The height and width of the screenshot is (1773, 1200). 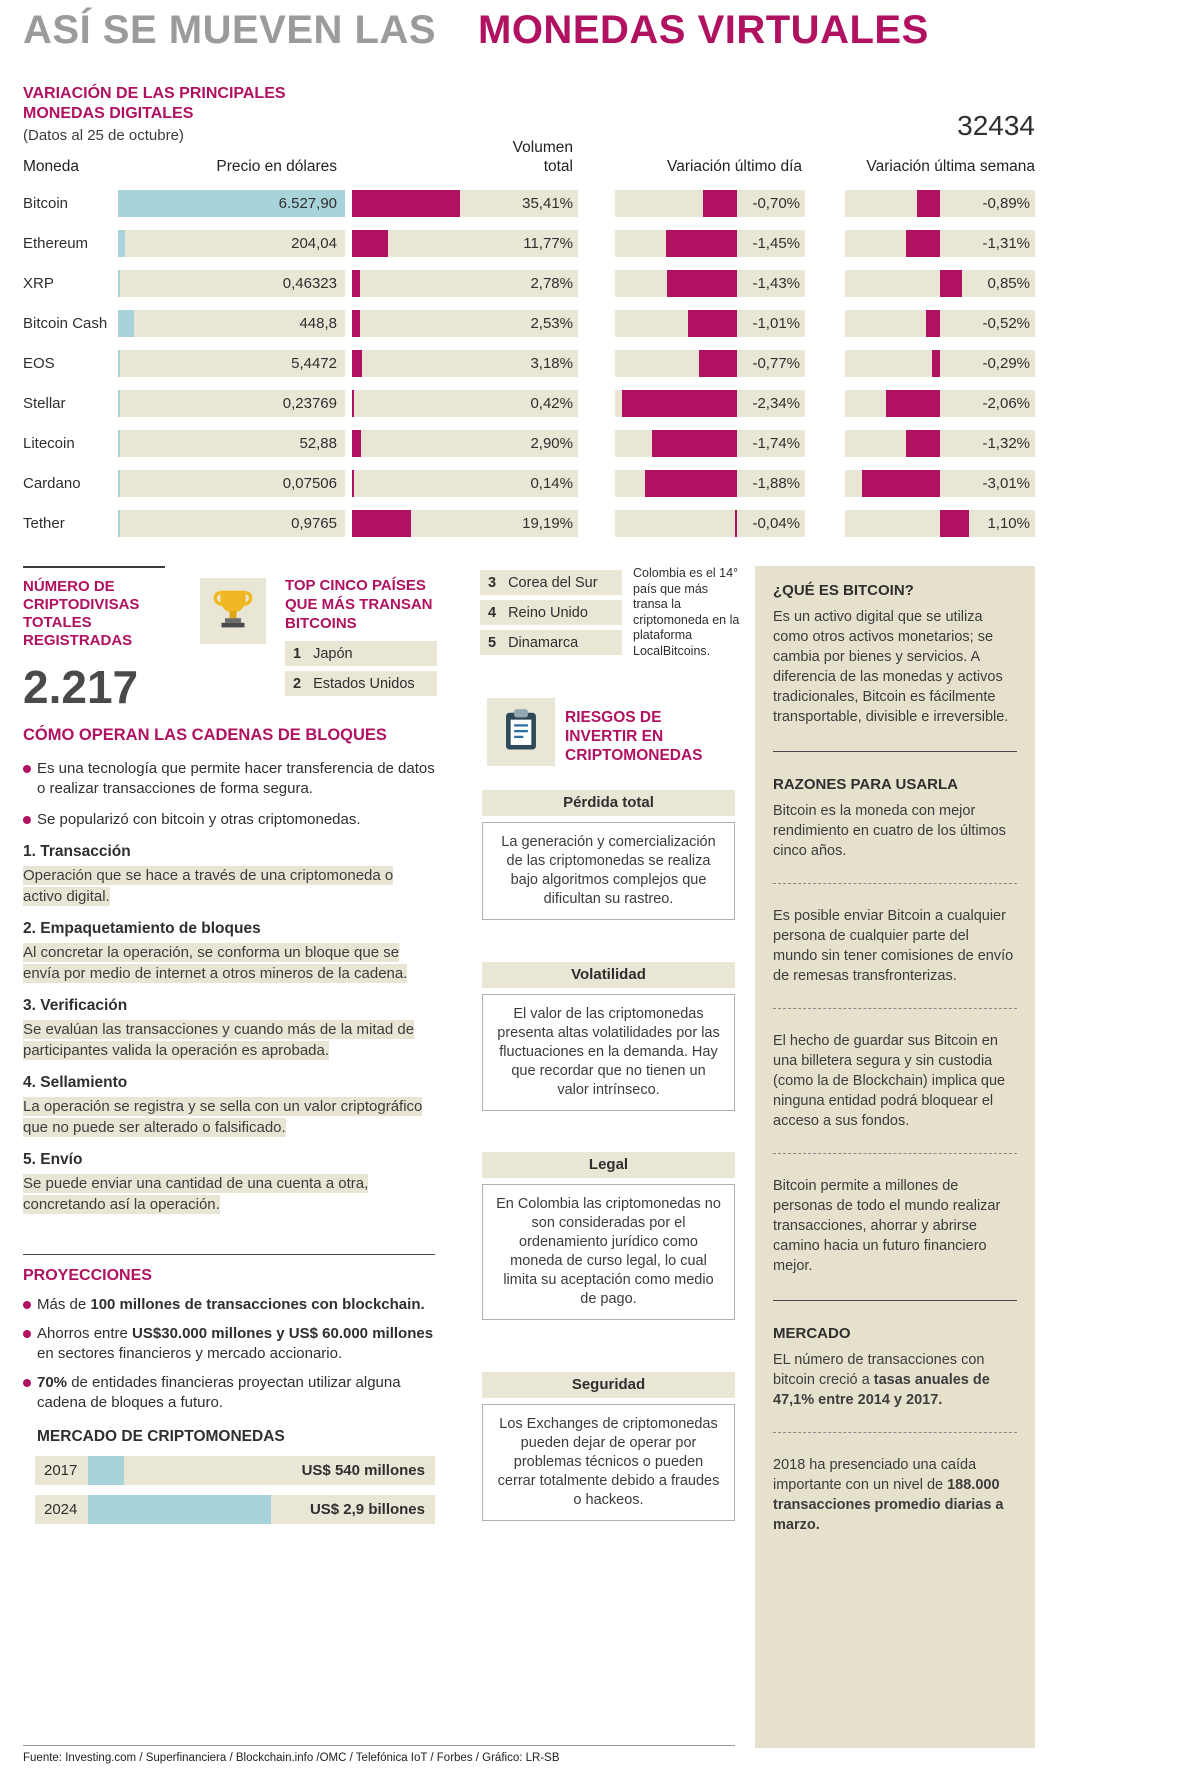 What do you see at coordinates (318, 323) in the screenshot?
I see `price-value: 448,8` at bounding box center [318, 323].